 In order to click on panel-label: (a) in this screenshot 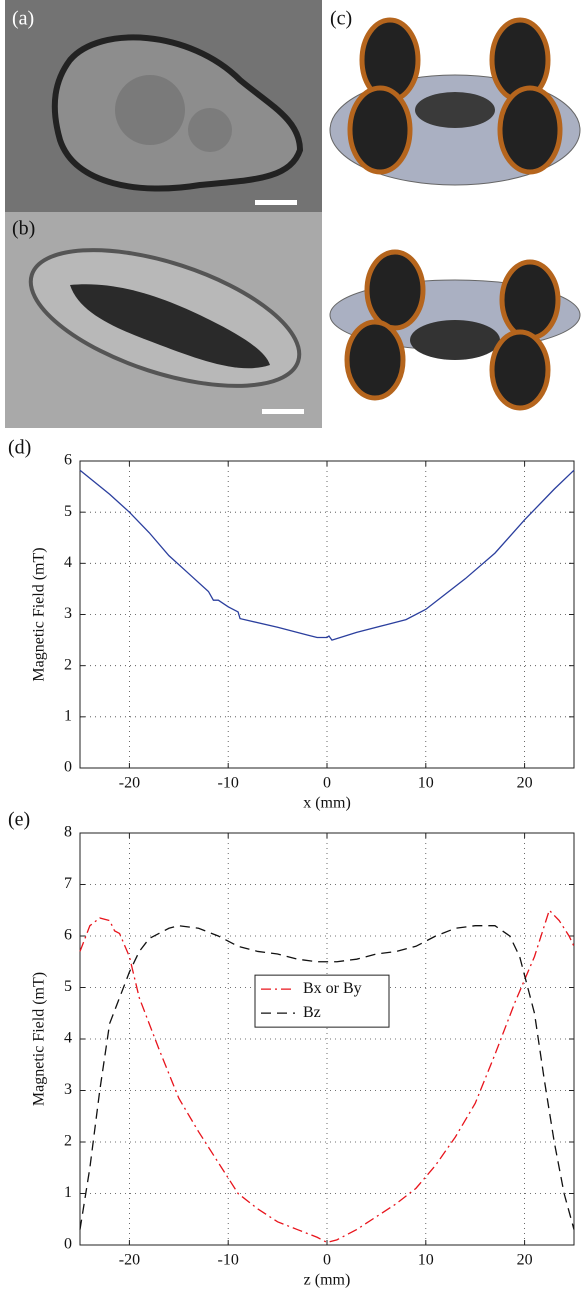, I will do `click(23, 19)`.